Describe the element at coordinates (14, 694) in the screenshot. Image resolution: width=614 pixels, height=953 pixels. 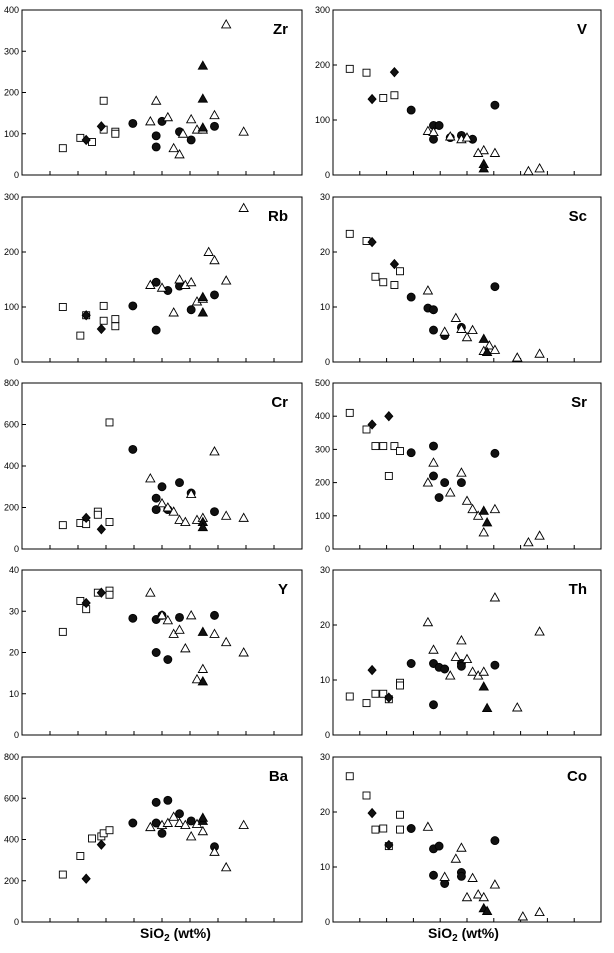
I see `y-tick-label: 10` at that location.